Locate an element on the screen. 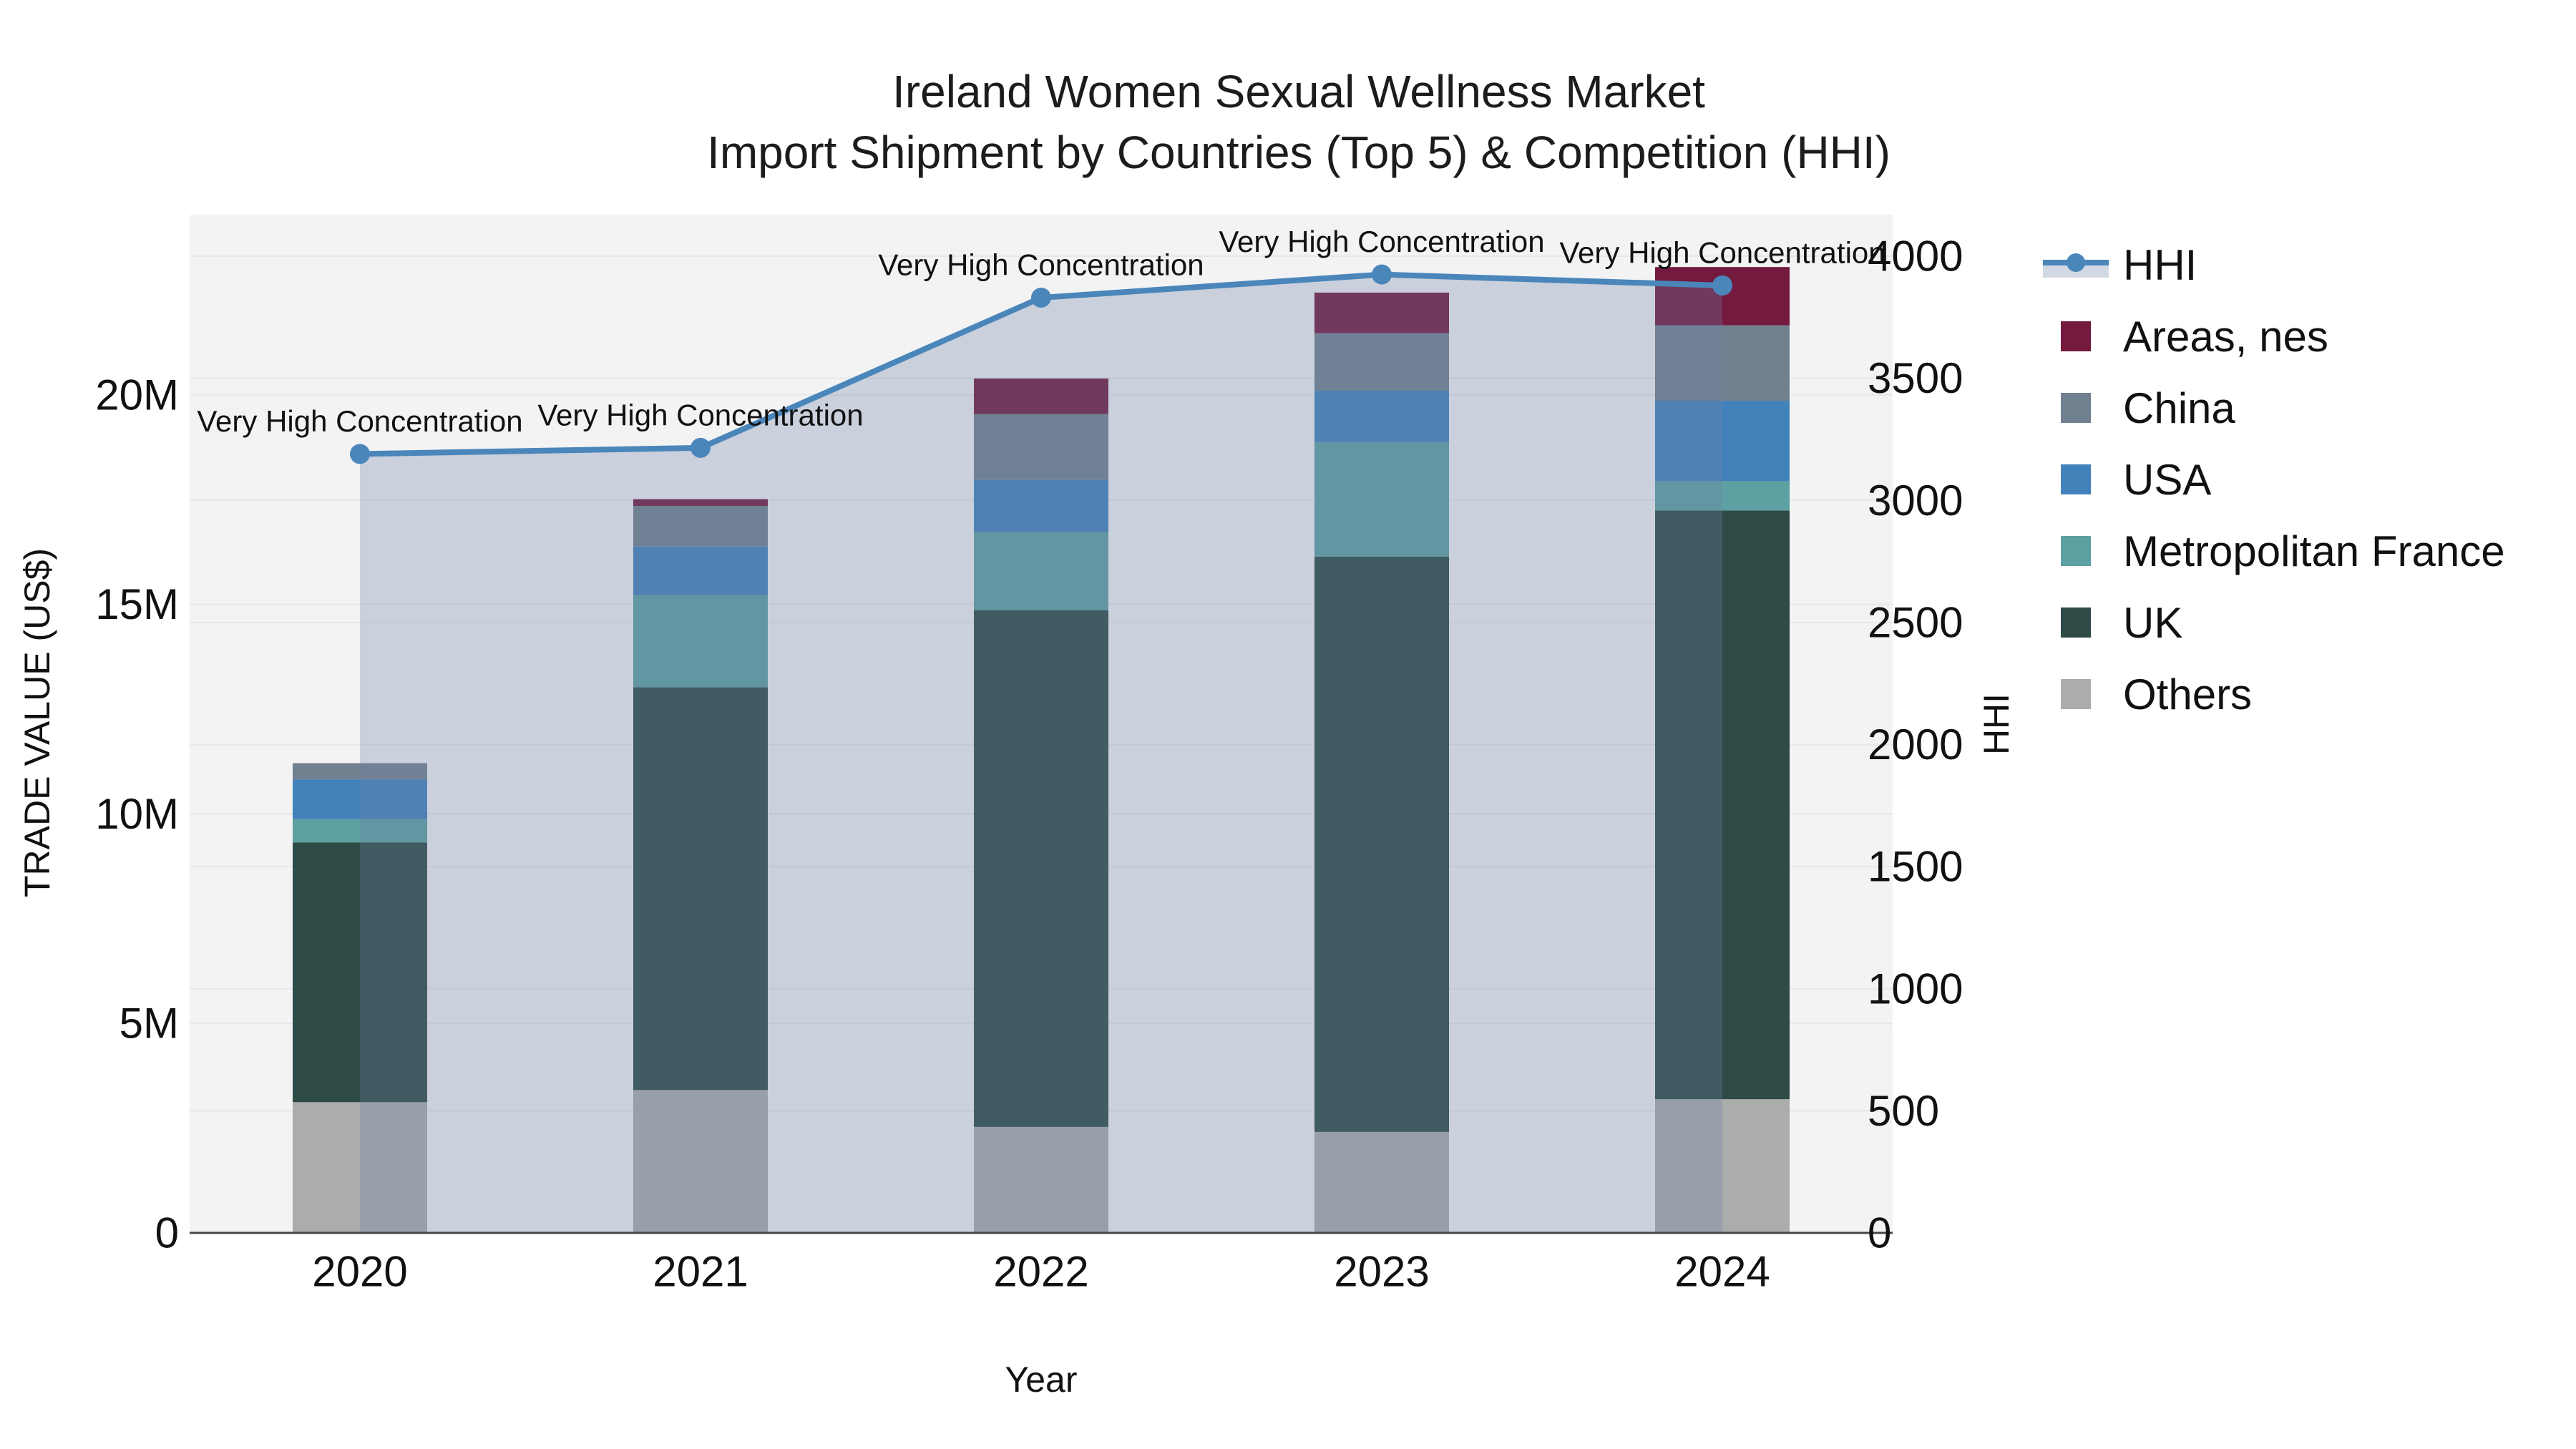 This screenshot has width=2576, height=1449. x-axis-title: Year is located at coordinates (1041, 1380).